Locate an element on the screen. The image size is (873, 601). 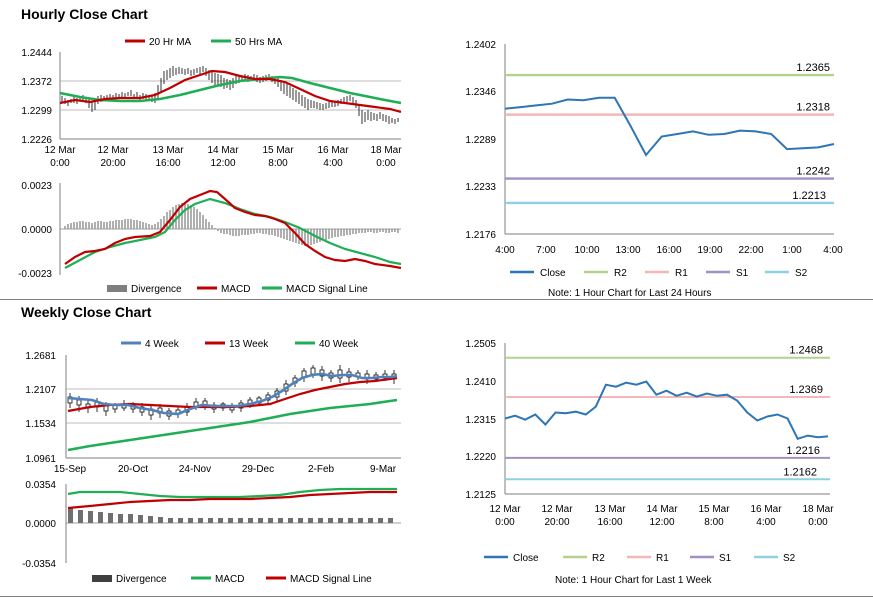
x-tick-label: 20:00 is located at coordinates (112, 163).